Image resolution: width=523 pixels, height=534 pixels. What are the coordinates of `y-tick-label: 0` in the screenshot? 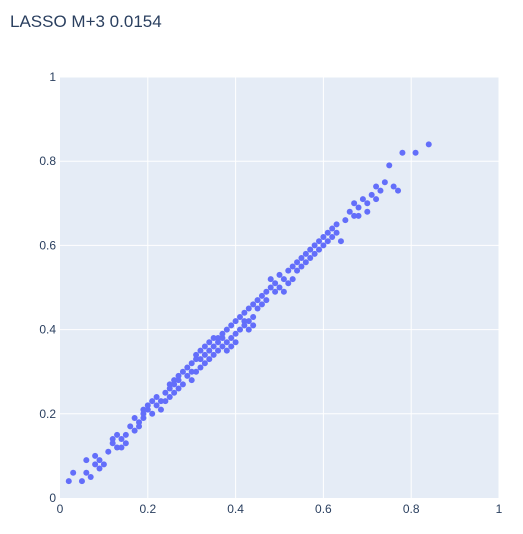 It's located at (52, 498).